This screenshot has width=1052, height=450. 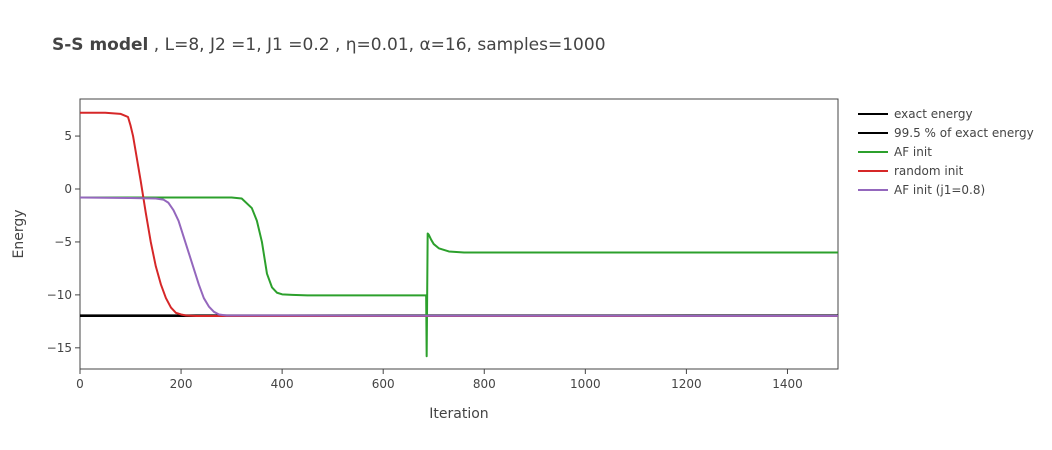 I want to click on y-tick-label: 5, so click(x=68, y=136).